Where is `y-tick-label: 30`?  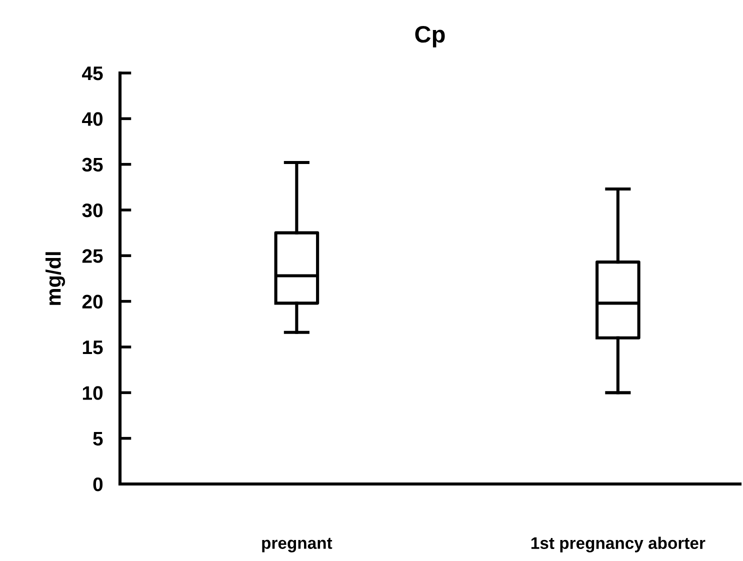 y-tick-label: 30 is located at coordinates (92, 210).